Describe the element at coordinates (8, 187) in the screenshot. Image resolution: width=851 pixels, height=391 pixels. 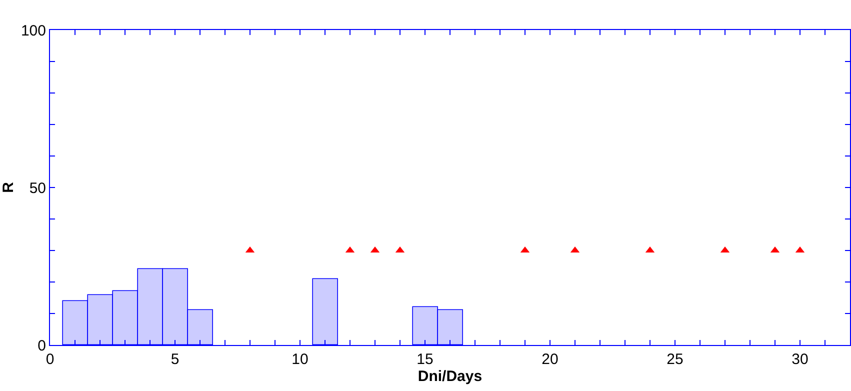
I see `y-axis-title: R` at that location.